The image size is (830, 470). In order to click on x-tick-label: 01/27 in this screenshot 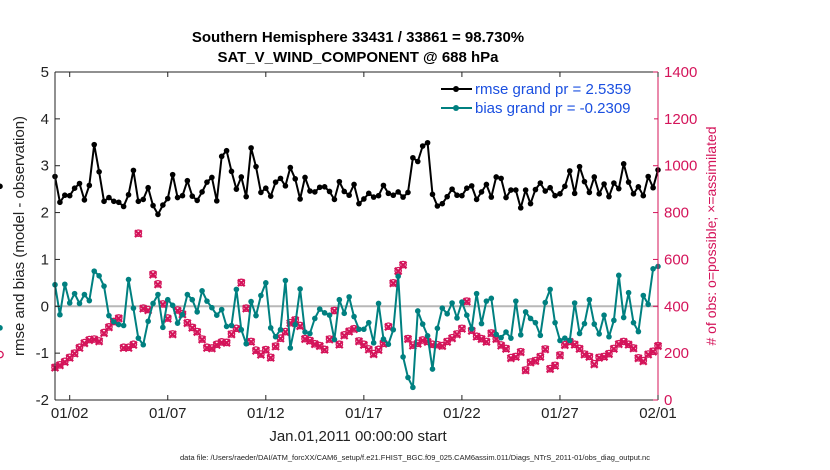, I will do `click(560, 413)`.